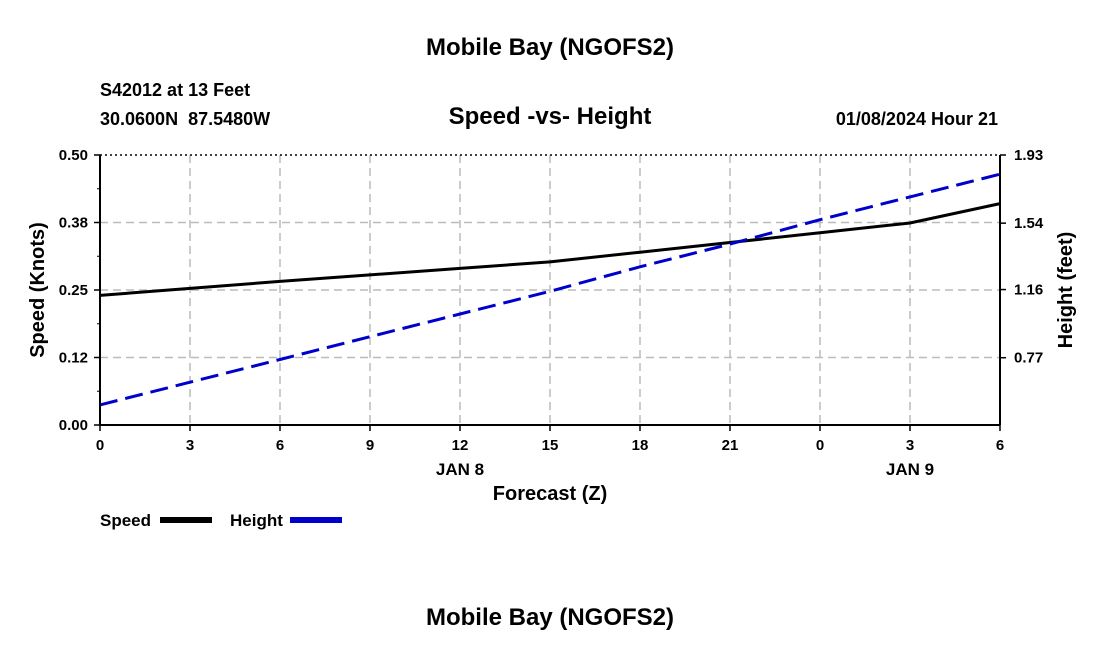 This screenshot has width=1100, height=650. What do you see at coordinates (460, 445) in the screenshot?
I see `x-tick-label: 12` at bounding box center [460, 445].